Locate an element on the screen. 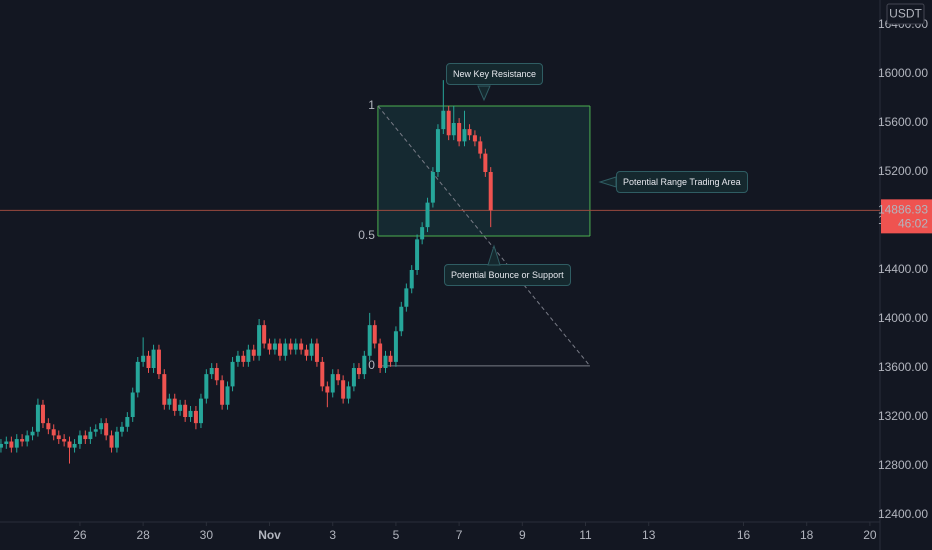 The image size is (932, 550). annotation: Potential Range Trading Area is located at coordinates (682, 182).